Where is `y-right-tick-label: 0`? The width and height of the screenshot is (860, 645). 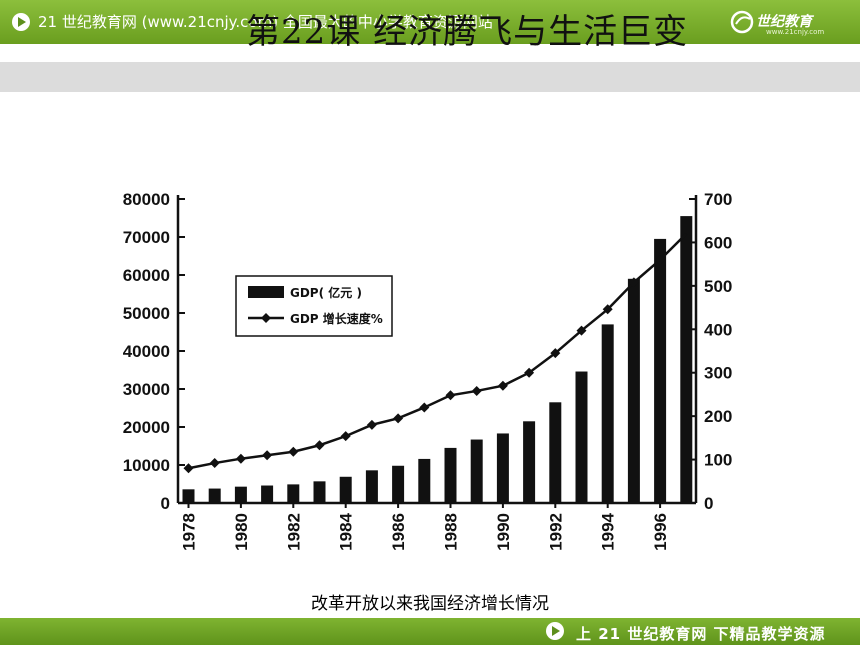
y-right-tick-label: 0 is located at coordinates (708, 503).